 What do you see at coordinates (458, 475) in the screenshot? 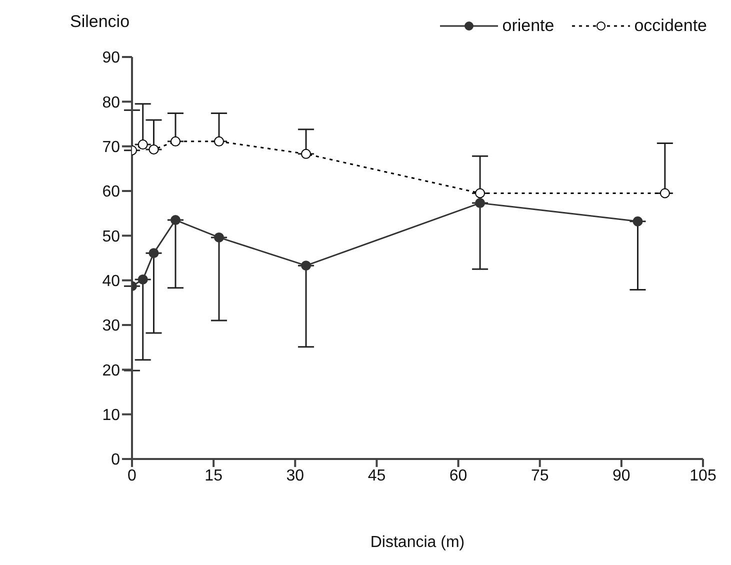
I see `x-tick-label: 60` at bounding box center [458, 475].